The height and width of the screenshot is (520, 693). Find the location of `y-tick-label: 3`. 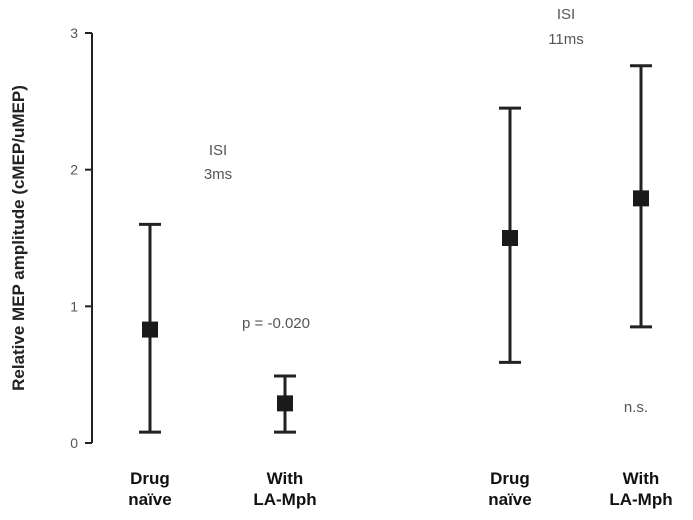

y-tick-label: 3 is located at coordinates (74, 33).